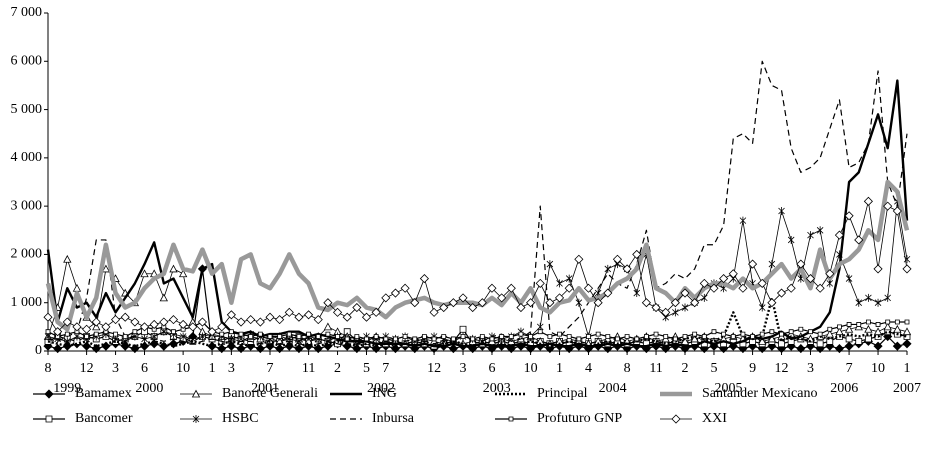 This screenshot has height=460, width=933. I want to click on x-tick-label: 9, so click(752, 368).